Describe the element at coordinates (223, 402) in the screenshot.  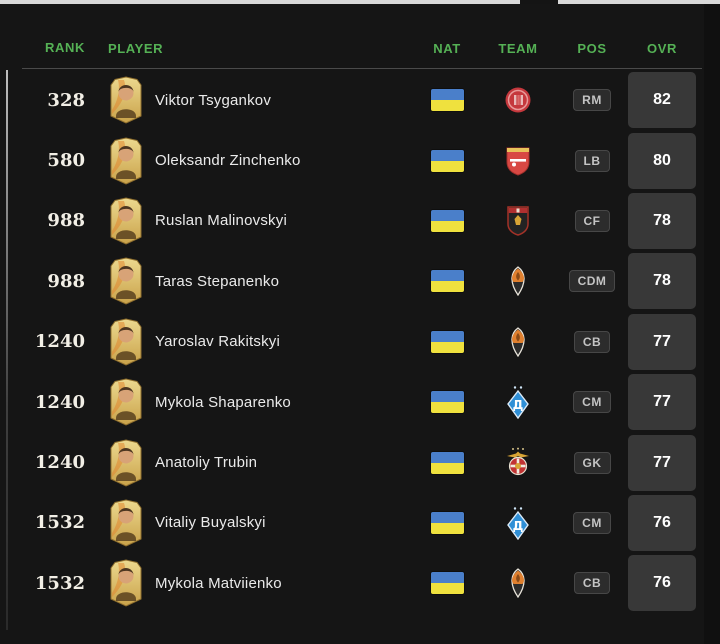
I see `player-name: Mykola Shaparenko` at that location.